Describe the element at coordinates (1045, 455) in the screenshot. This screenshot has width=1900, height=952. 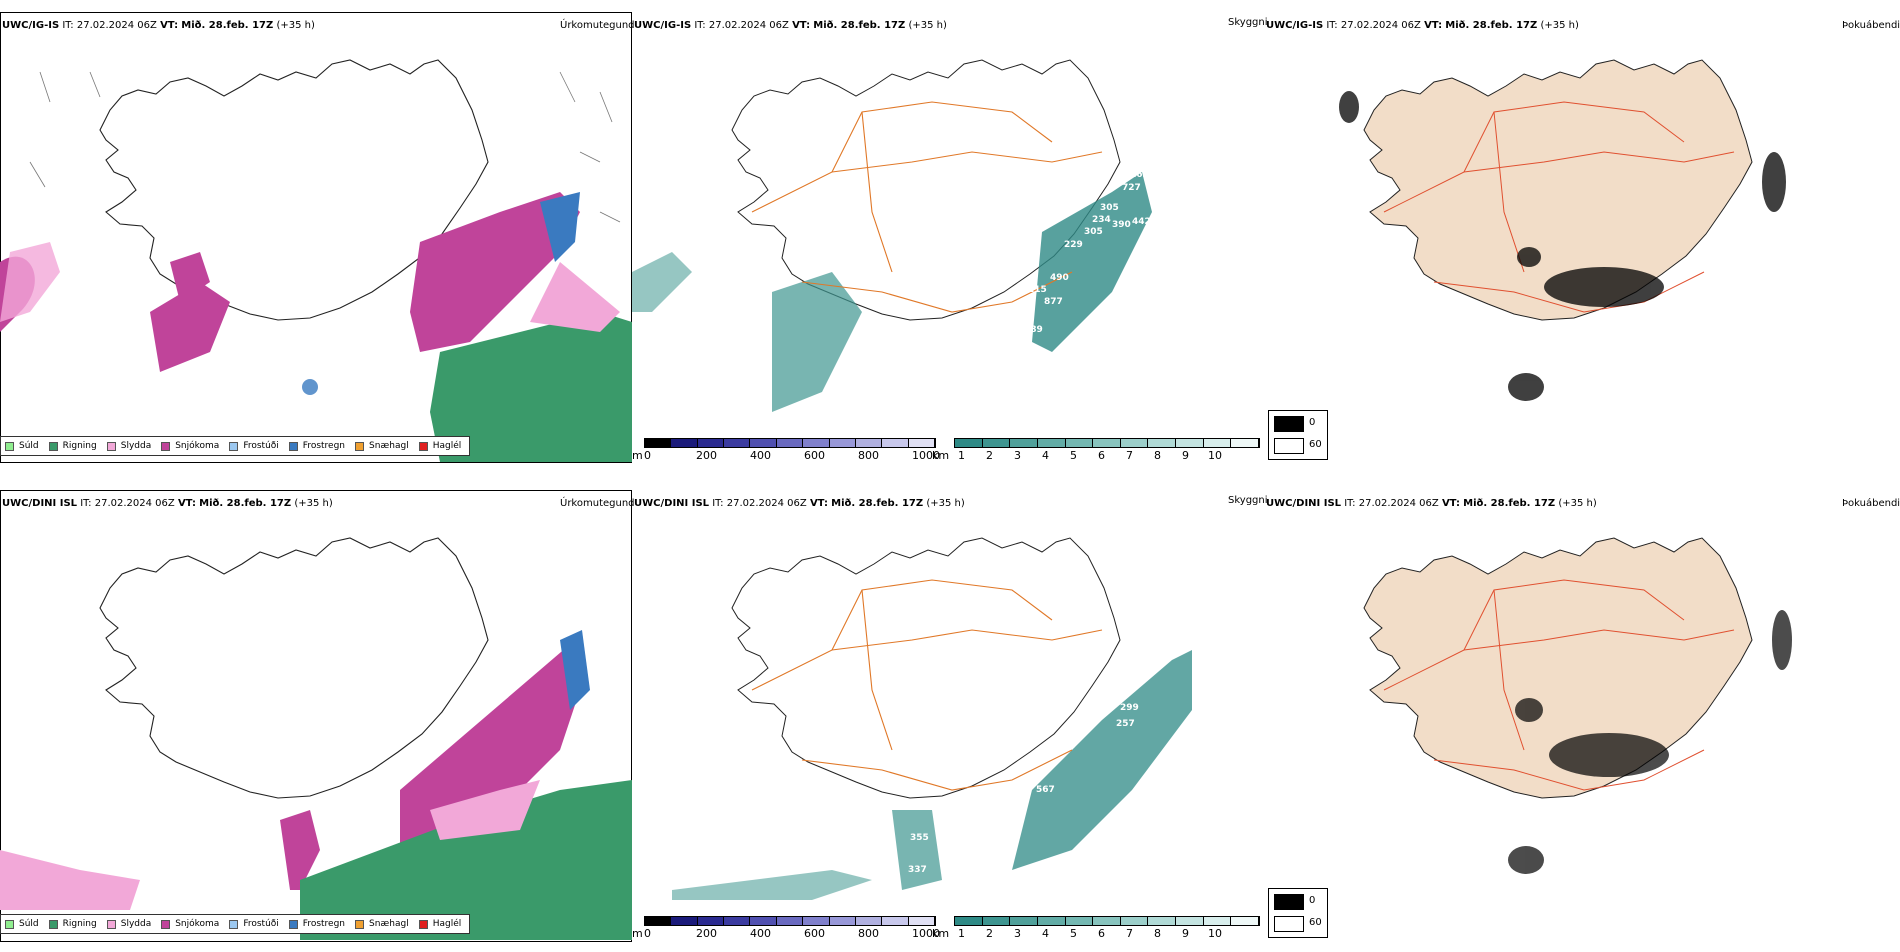
I see `visibility-tick: 4` at that location.